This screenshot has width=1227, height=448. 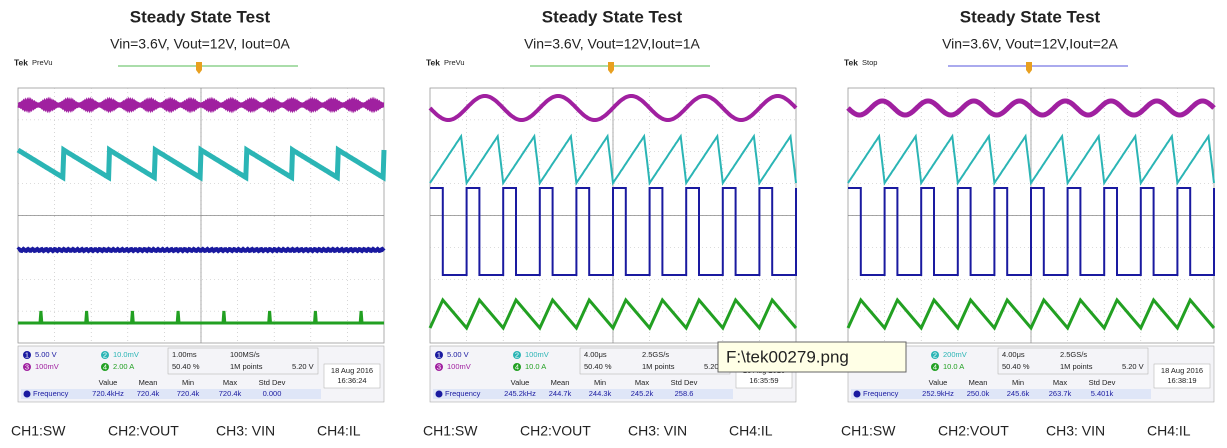 What do you see at coordinates (21, 62) in the screenshot?
I see `scope-brand: Tek` at bounding box center [21, 62].